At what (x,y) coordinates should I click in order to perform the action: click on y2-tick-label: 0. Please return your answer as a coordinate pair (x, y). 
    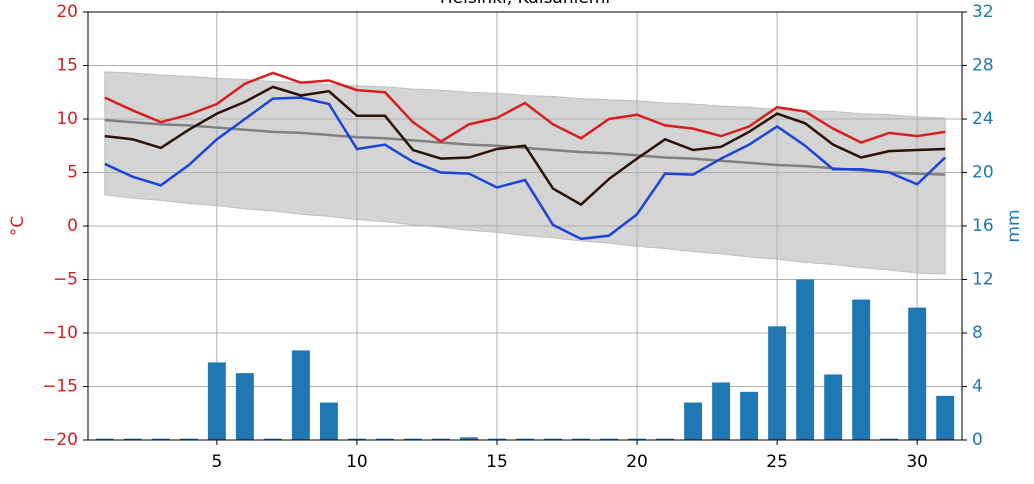
    Looking at the image, I should click on (977, 440).